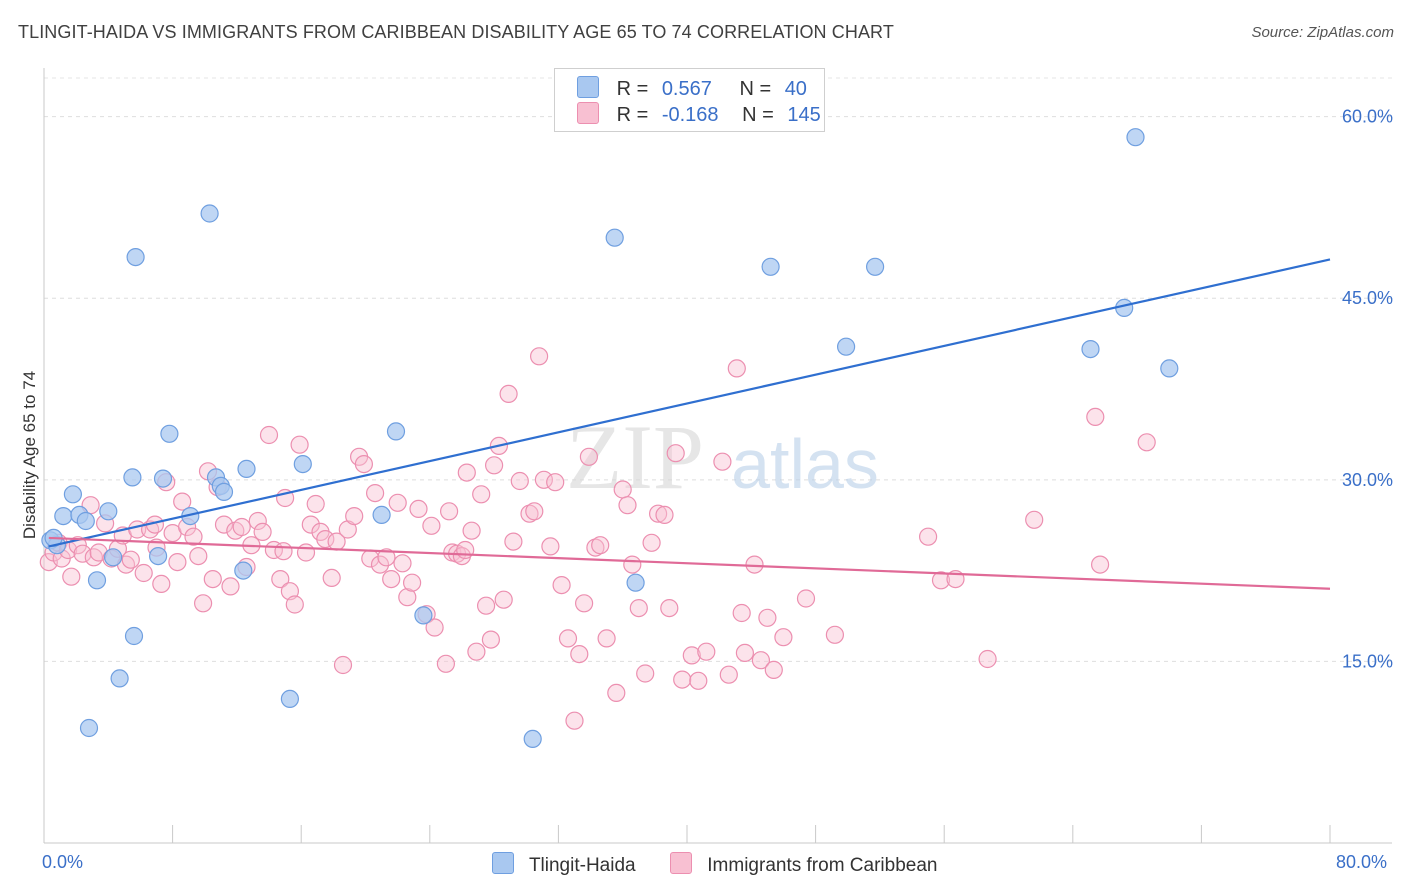 The height and width of the screenshot is (892, 1406). Describe the element at coordinates (1367, 661) in the screenshot. I see `y-tick-label: 15.0%` at that location.